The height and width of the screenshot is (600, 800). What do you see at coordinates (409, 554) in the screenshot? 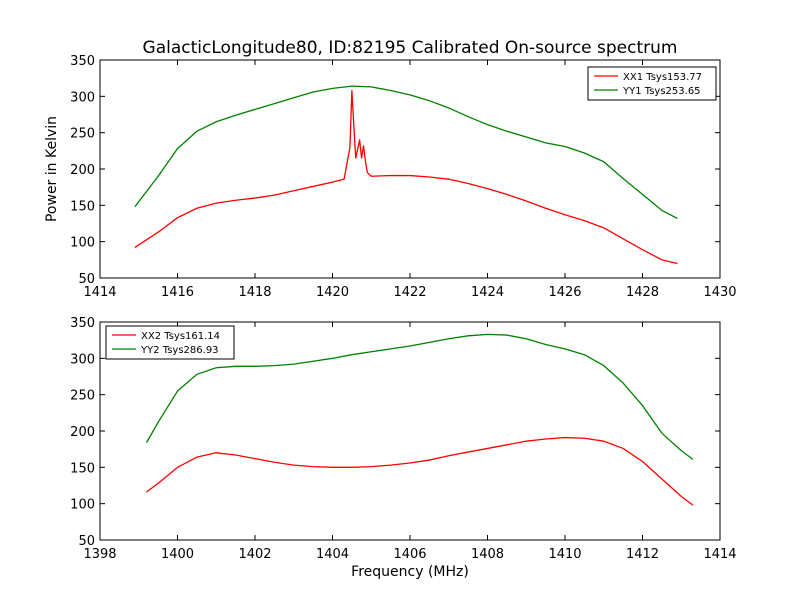
I see `x-tick-label: 1406` at bounding box center [409, 554].